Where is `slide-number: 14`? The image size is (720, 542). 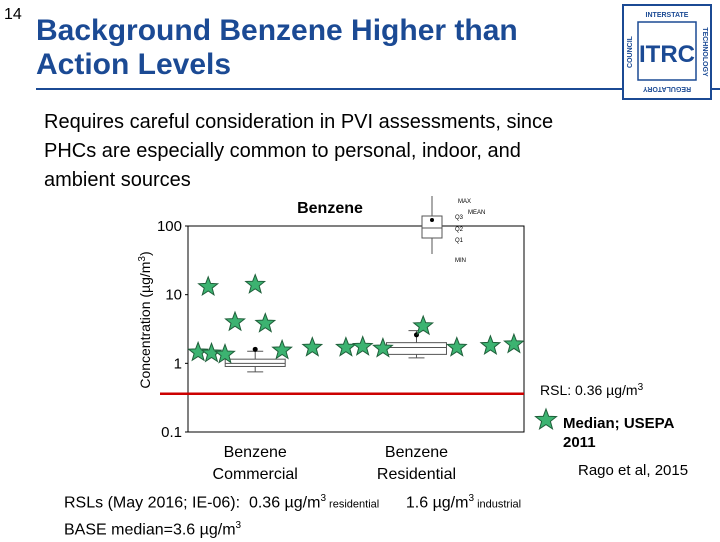
slide-number: 14 is located at coordinates (13, 14).